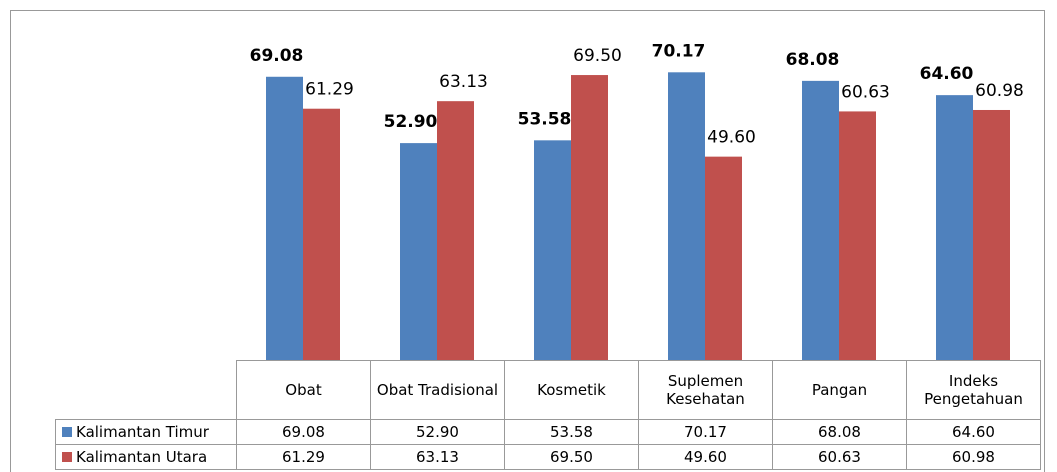 The width and height of the screenshot is (1057, 472). I want to click on table-value: 60.63, so click(839, 457).